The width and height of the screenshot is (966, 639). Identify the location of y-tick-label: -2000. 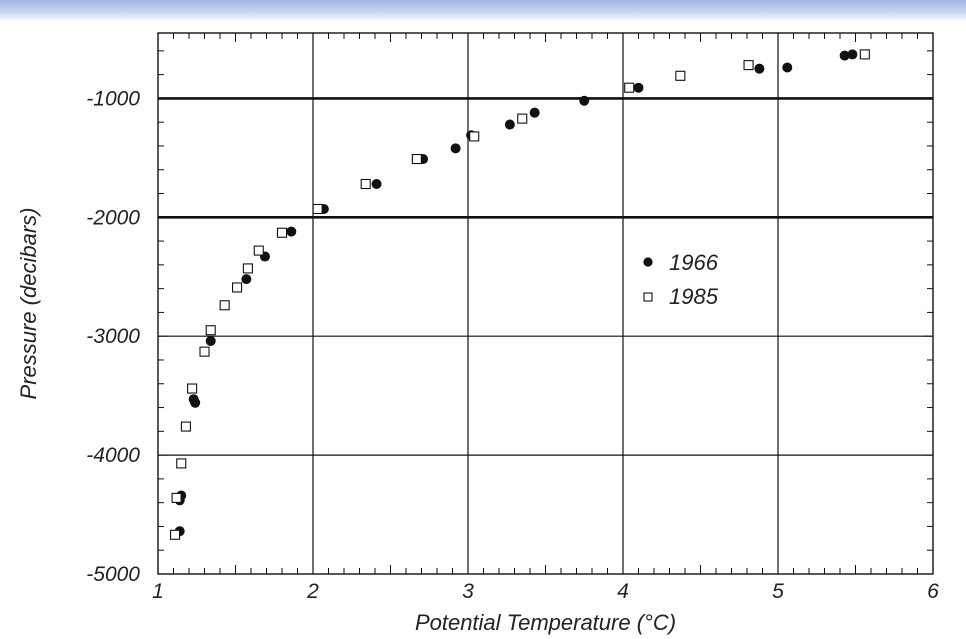
(113, 217).